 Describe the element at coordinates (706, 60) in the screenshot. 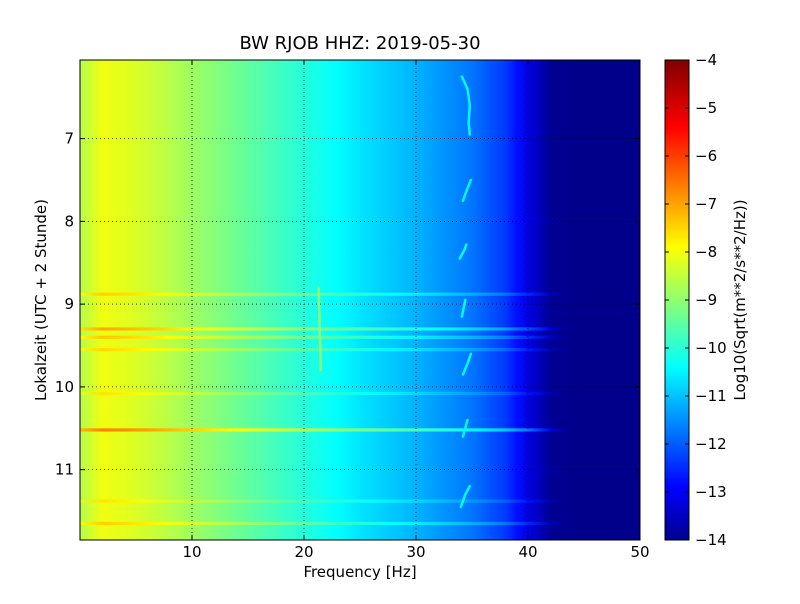

I see `colorbar-tick-label: −4` at that location.